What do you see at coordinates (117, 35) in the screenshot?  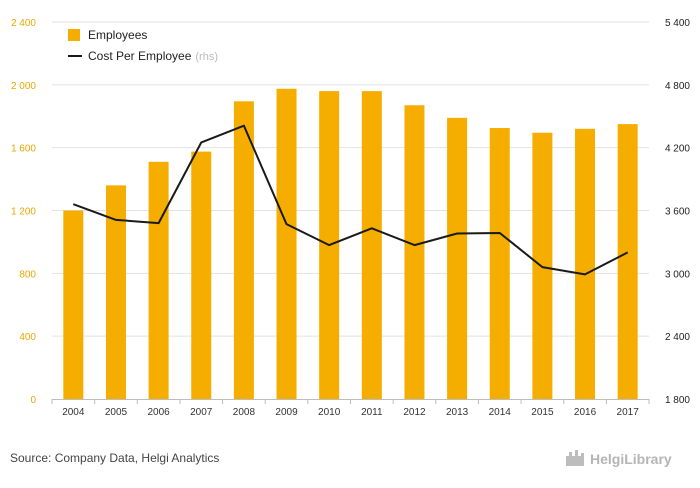 I see `legend-label-employees: Employees` at bounding box center [117, 35].